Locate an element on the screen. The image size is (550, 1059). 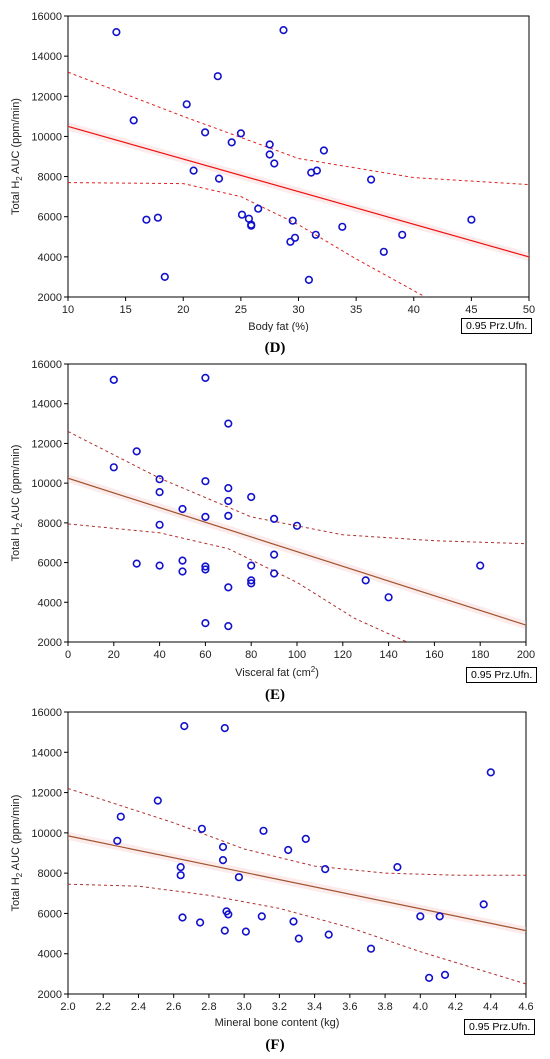
y-axis-label: Total H2 AUC (ppm/min) is located at coordinates (17, 156).